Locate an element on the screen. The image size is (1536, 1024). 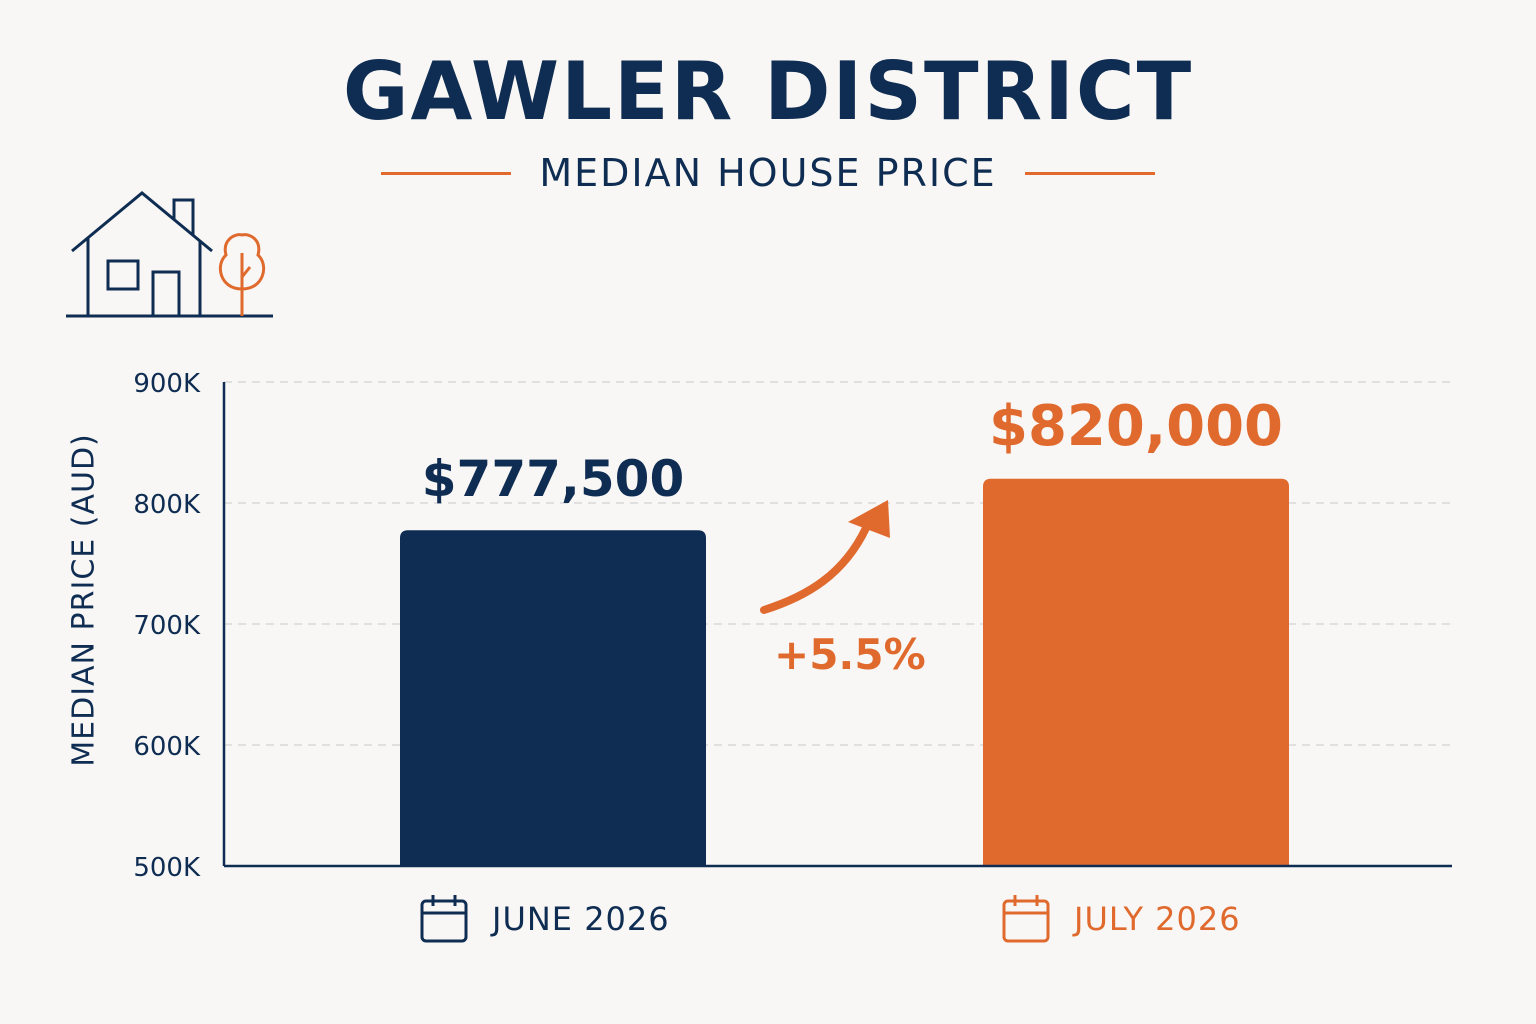
page-title: GAWLER DISTRICT is located at coordinates (768, 91).